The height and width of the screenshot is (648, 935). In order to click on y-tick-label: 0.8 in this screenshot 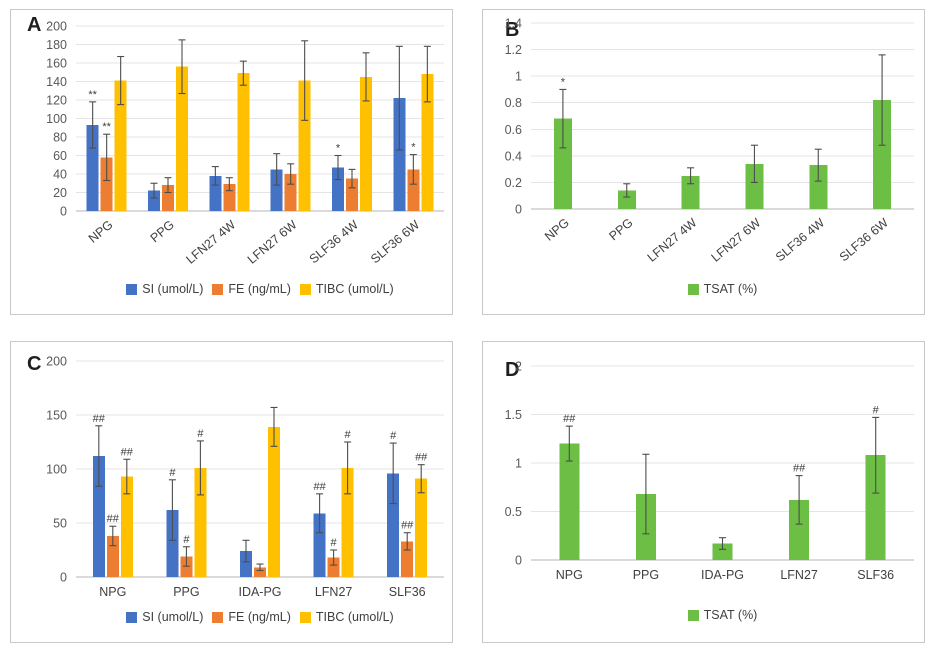, I will do `click(513, 103)`.